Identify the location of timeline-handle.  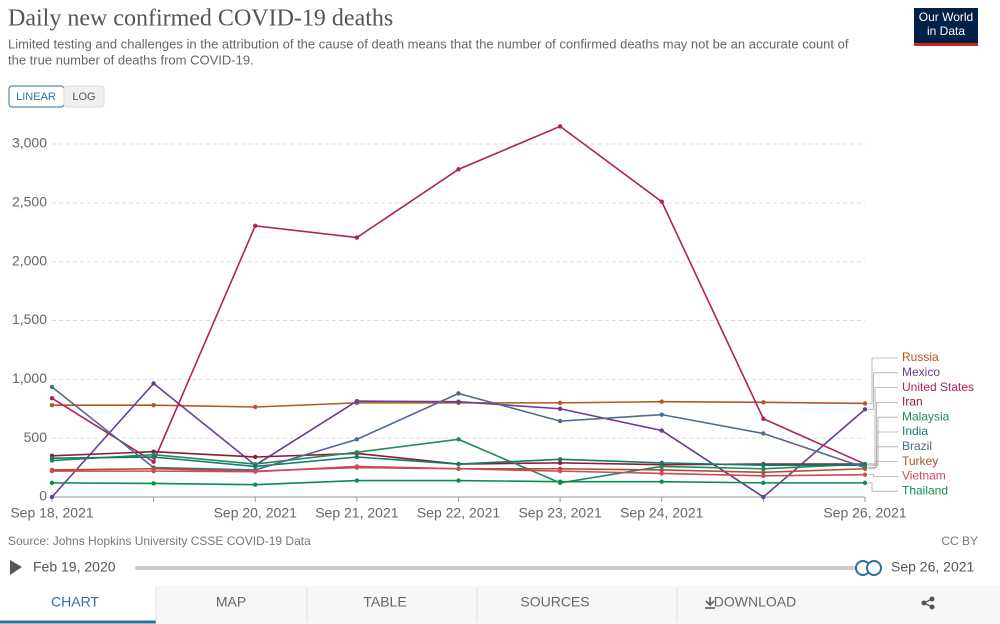
(874, 568).